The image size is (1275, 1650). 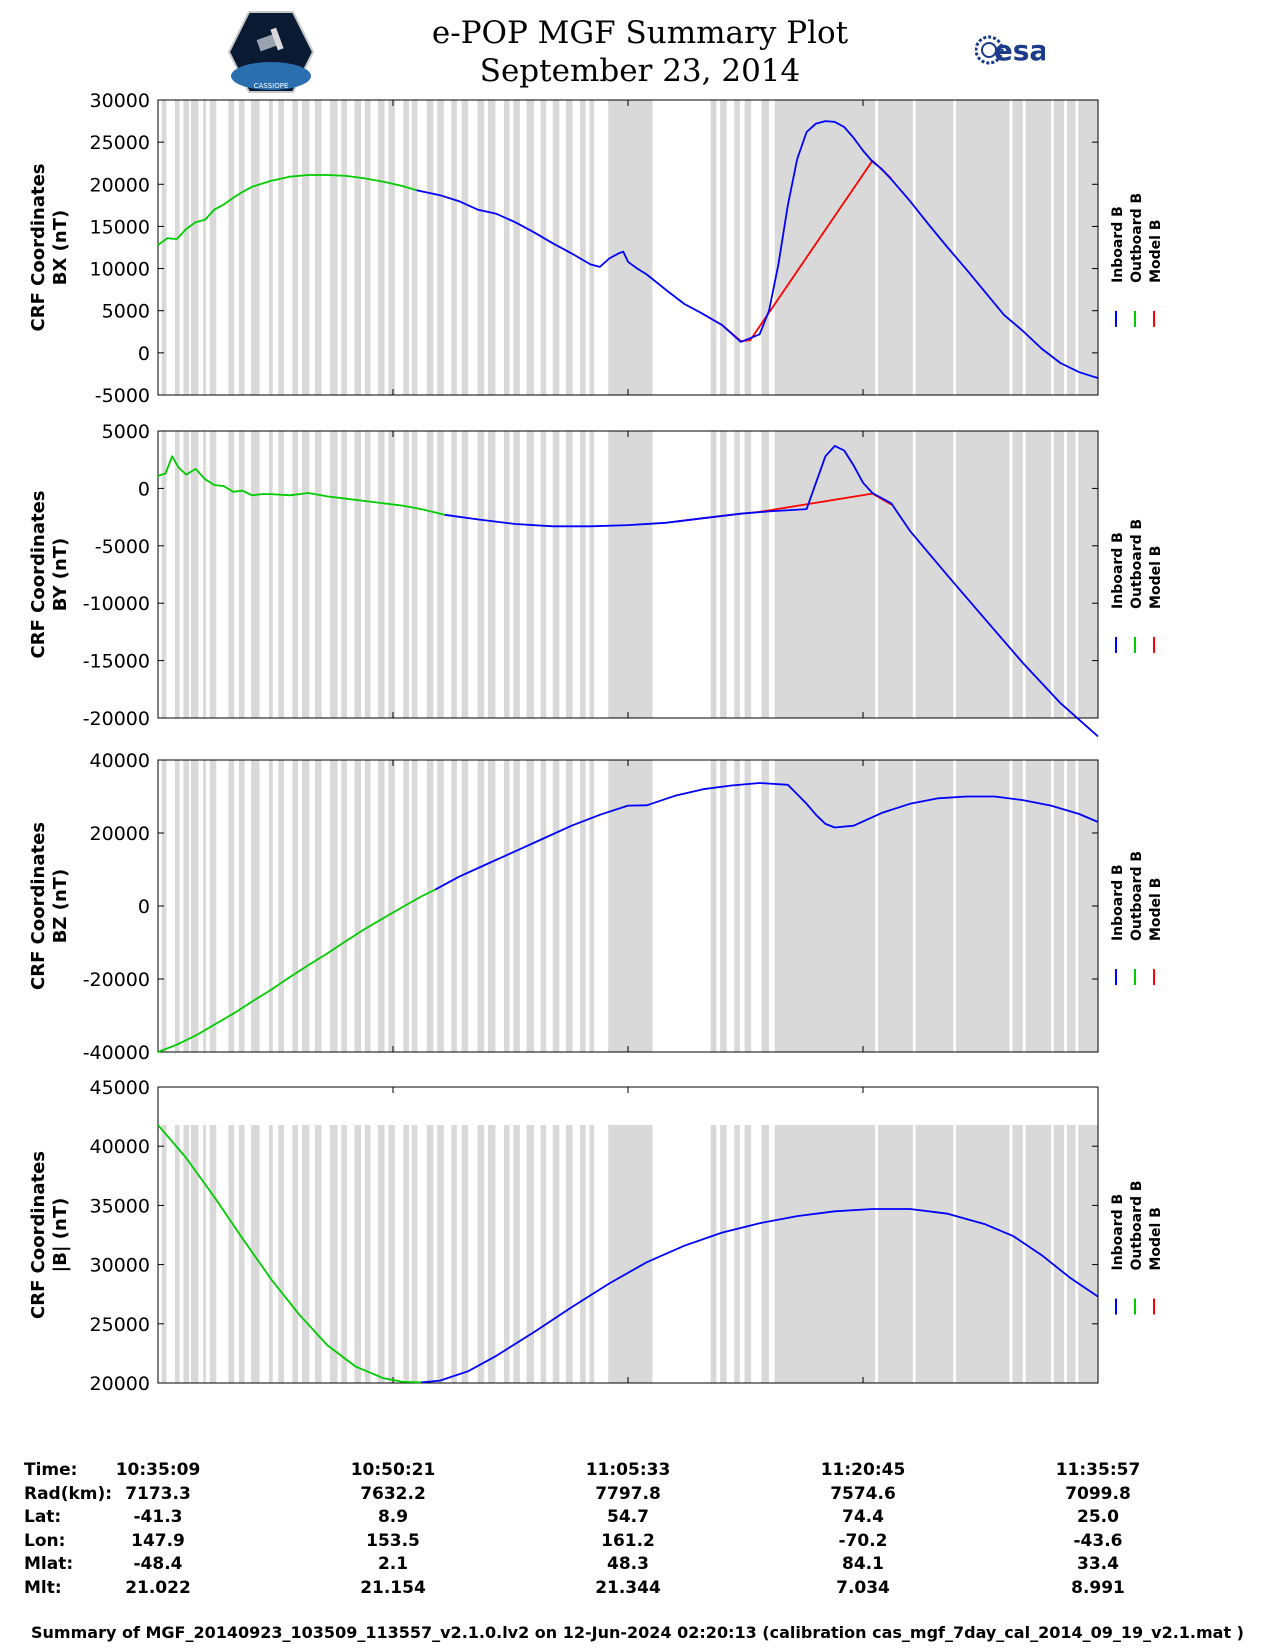 I want to click on info-cell: -70.2, so click(x=863, y=1540).